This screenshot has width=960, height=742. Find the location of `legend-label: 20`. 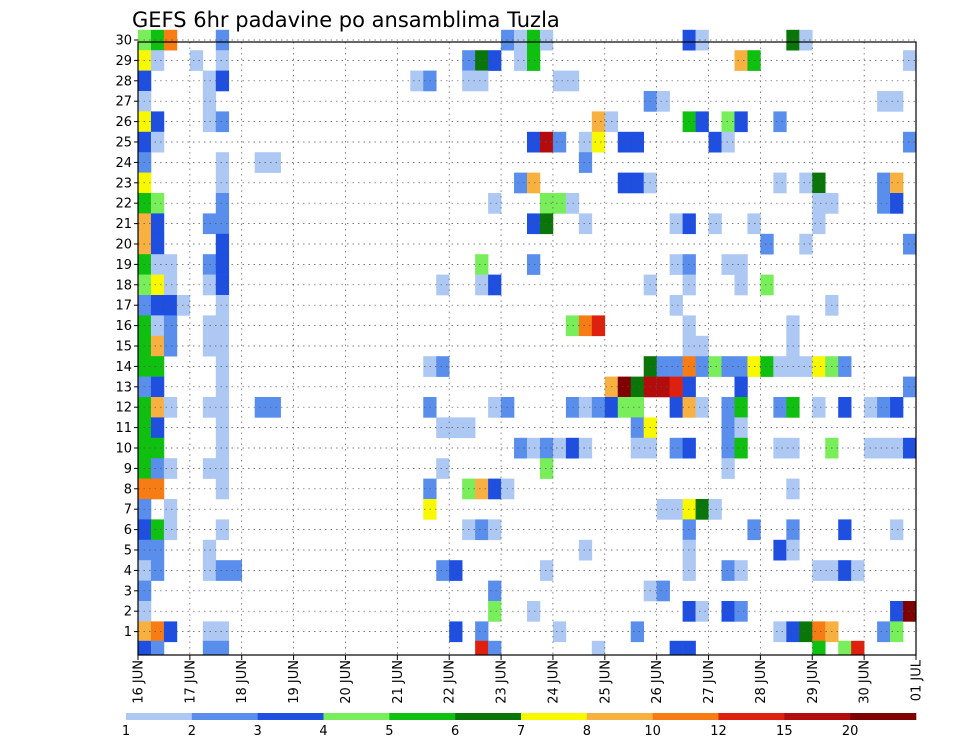

legend-label: 20 is located at coordinates (850, 731).